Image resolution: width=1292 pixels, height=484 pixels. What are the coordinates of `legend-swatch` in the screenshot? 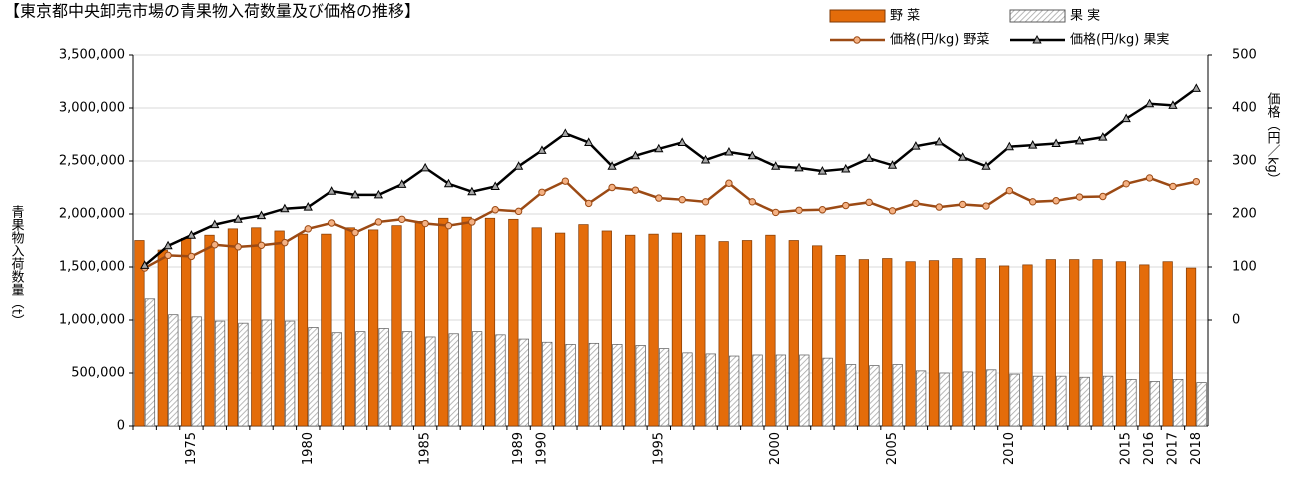 It's located at (857, 16).